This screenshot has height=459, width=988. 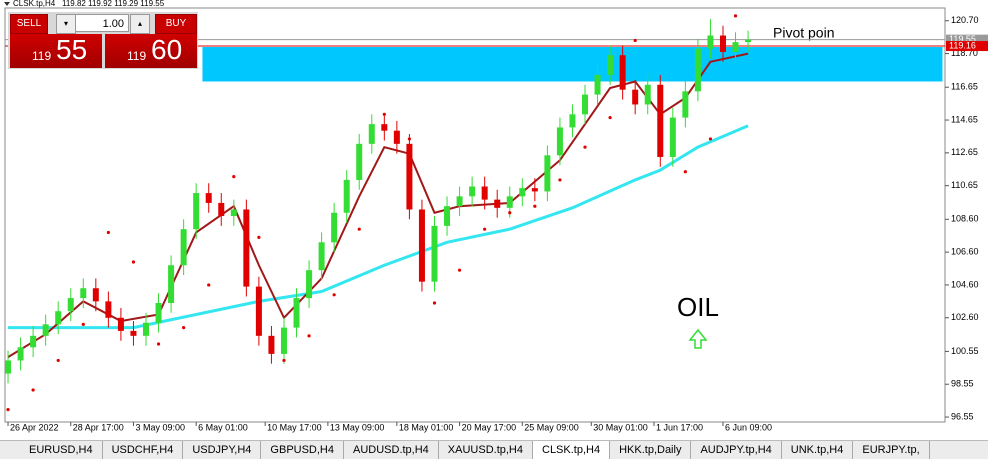 I want to click on sell-price: 119 55, so click(x=56, y=51).